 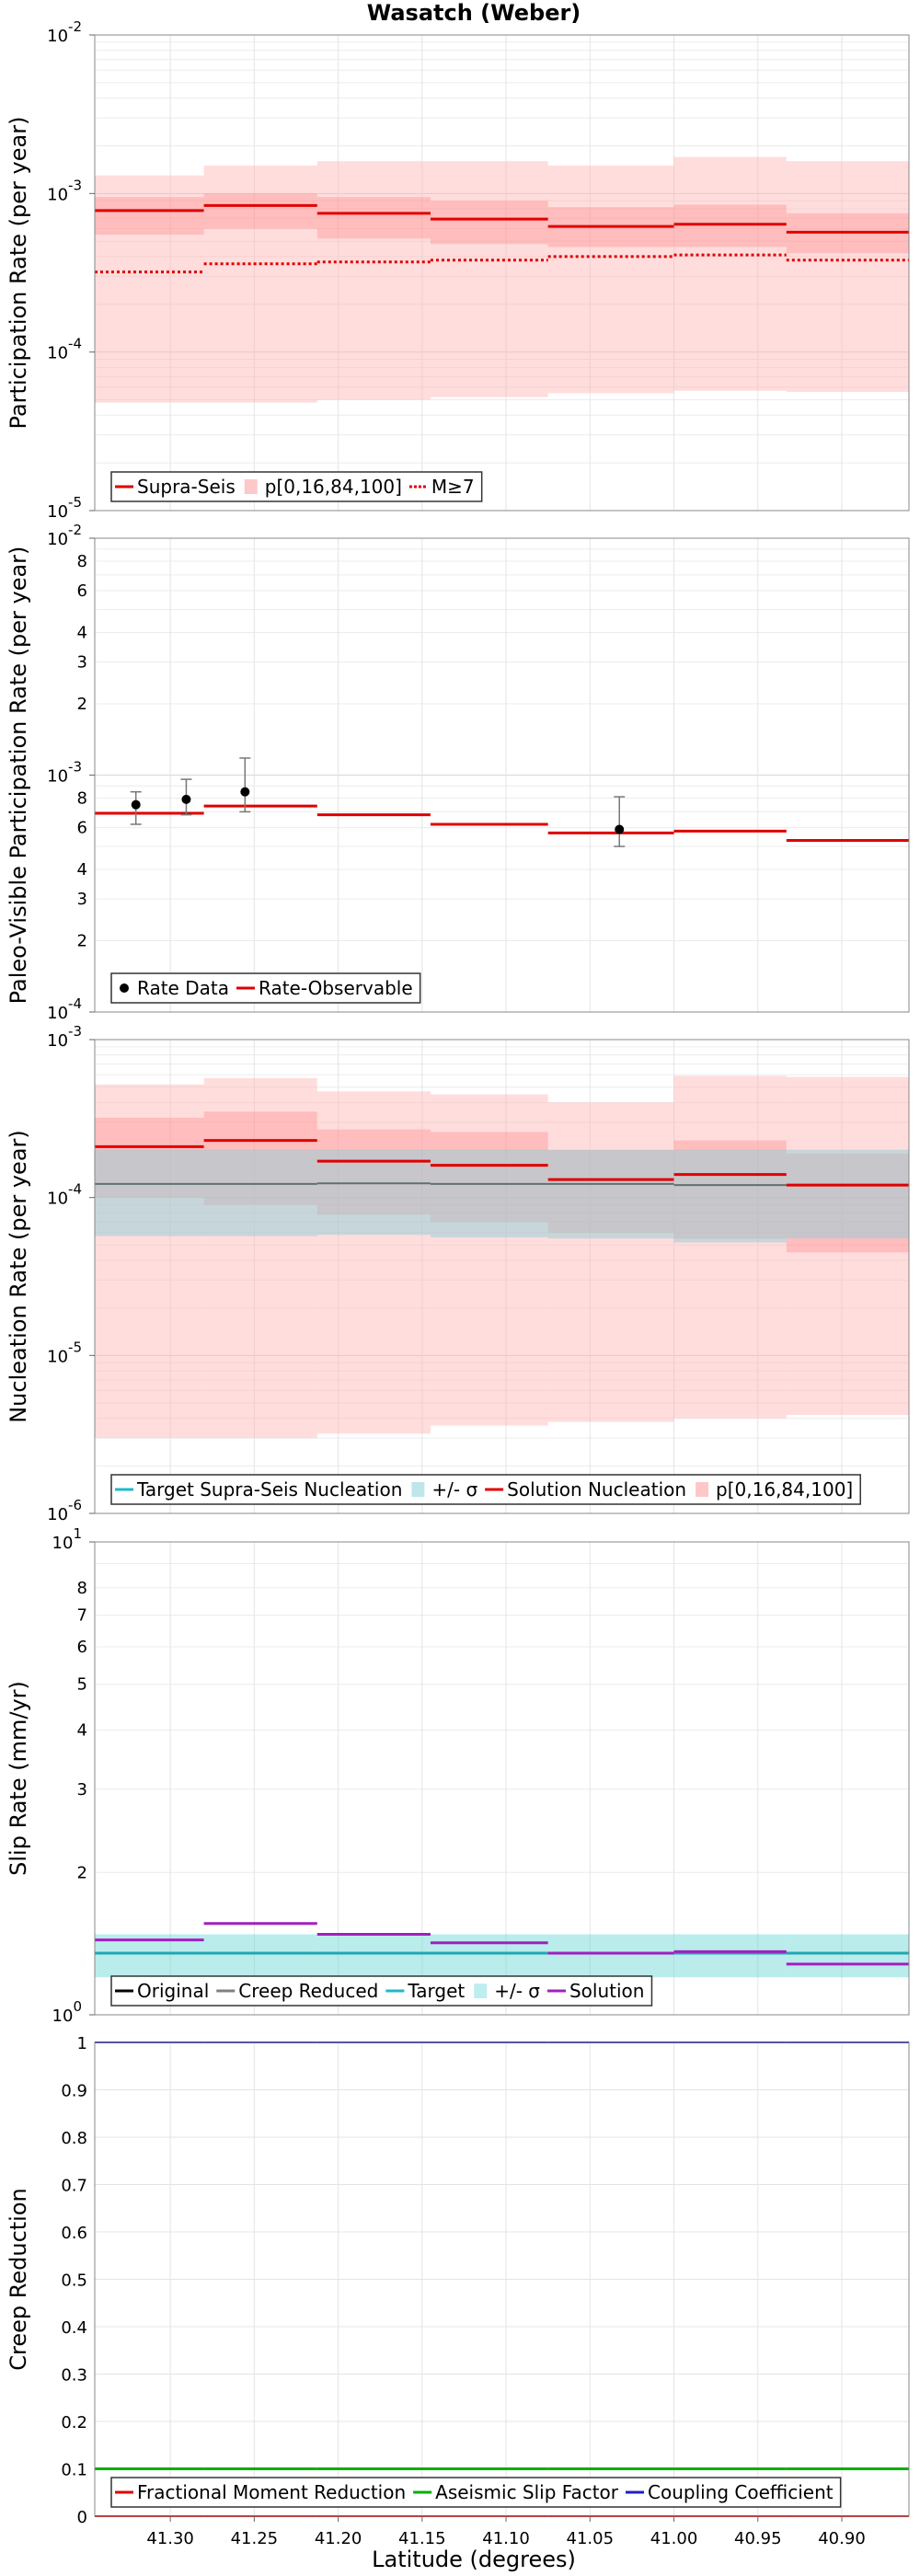 I want to click on slip-y-minor-label: 8, so click(x=82, y=1588).